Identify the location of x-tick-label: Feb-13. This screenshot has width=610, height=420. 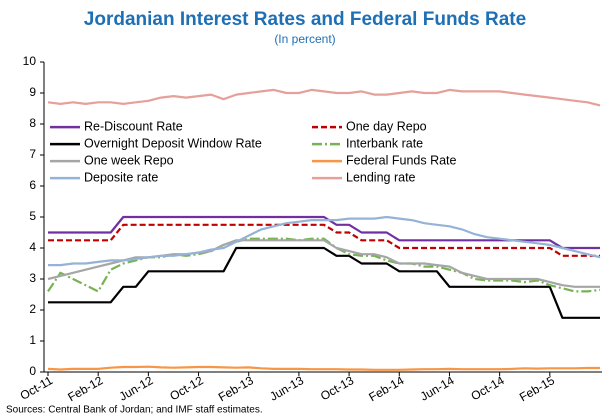
(236, 388).